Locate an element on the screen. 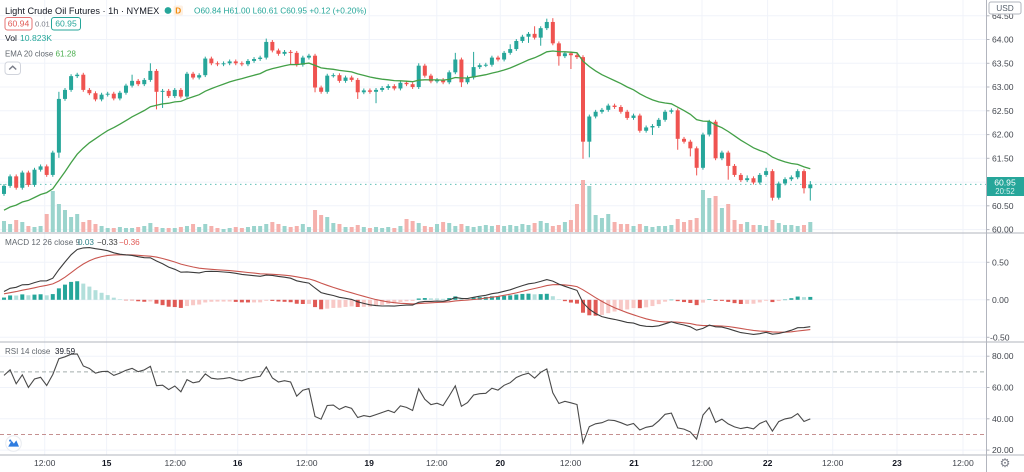 The width and height of the screenshot is (1024, 472). svg-text: 62.00 is located at coordinates (1003, 135).